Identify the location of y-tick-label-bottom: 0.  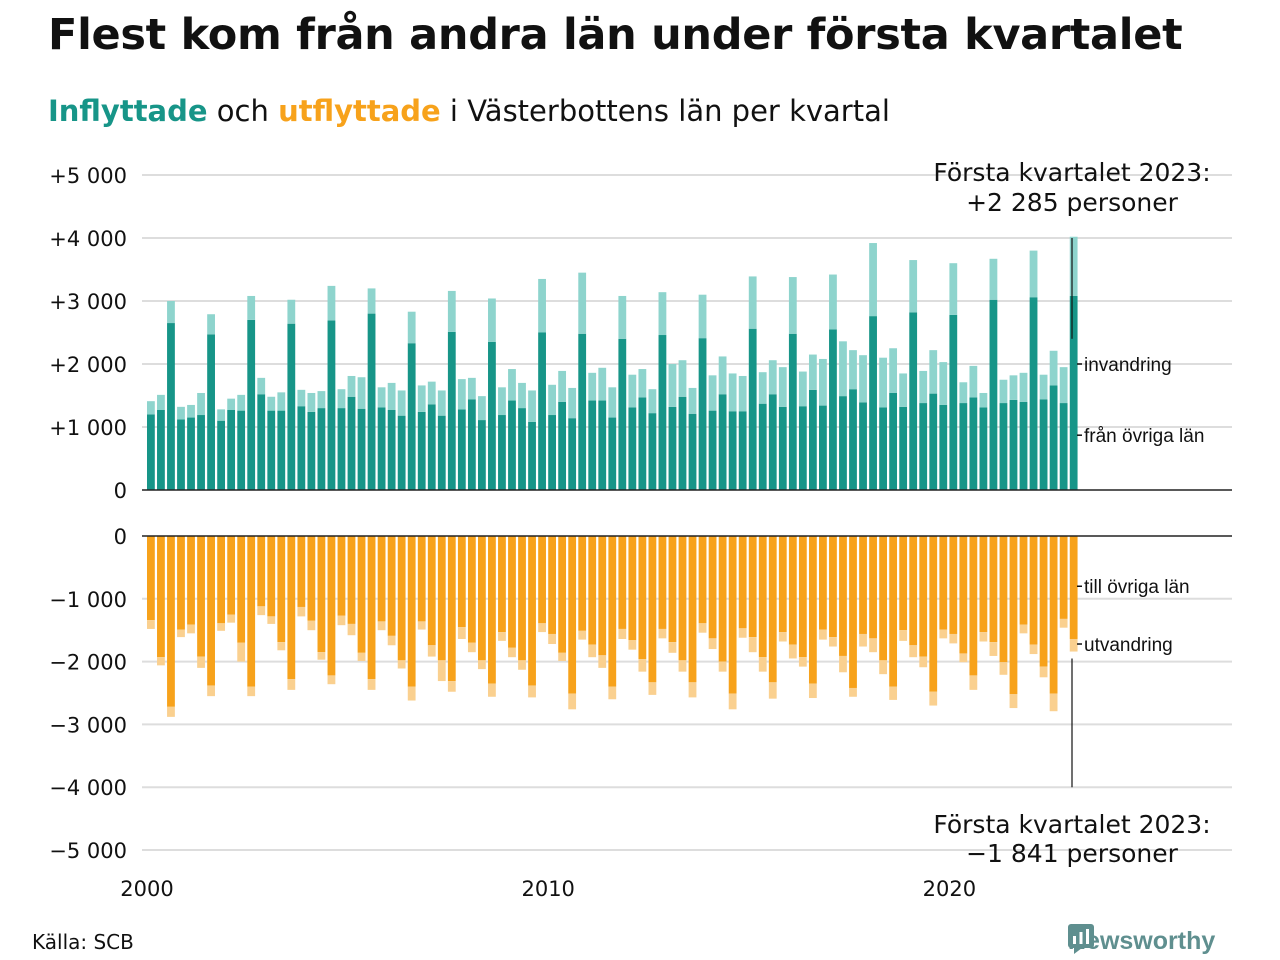
(120, 537).